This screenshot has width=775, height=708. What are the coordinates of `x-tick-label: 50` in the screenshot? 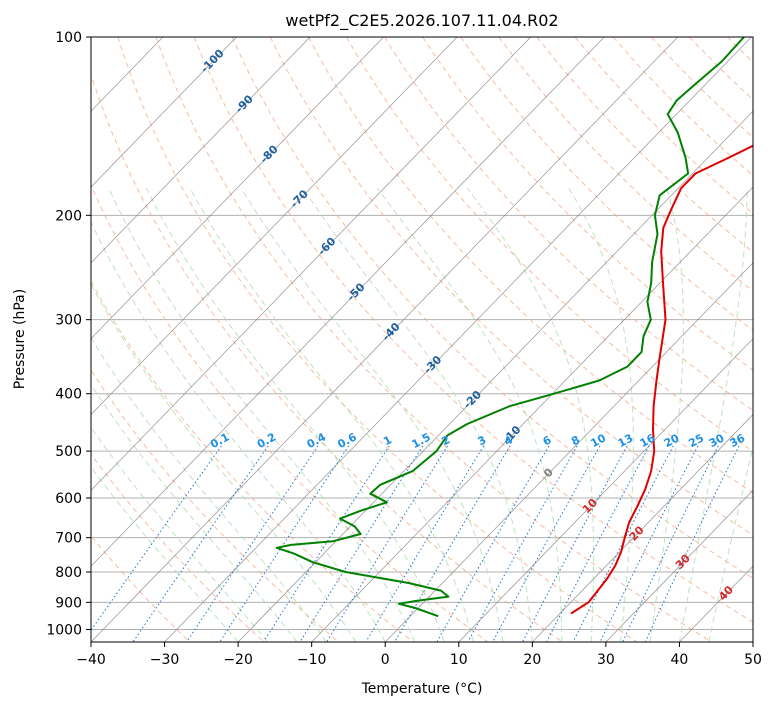 It's located at (753, 660).